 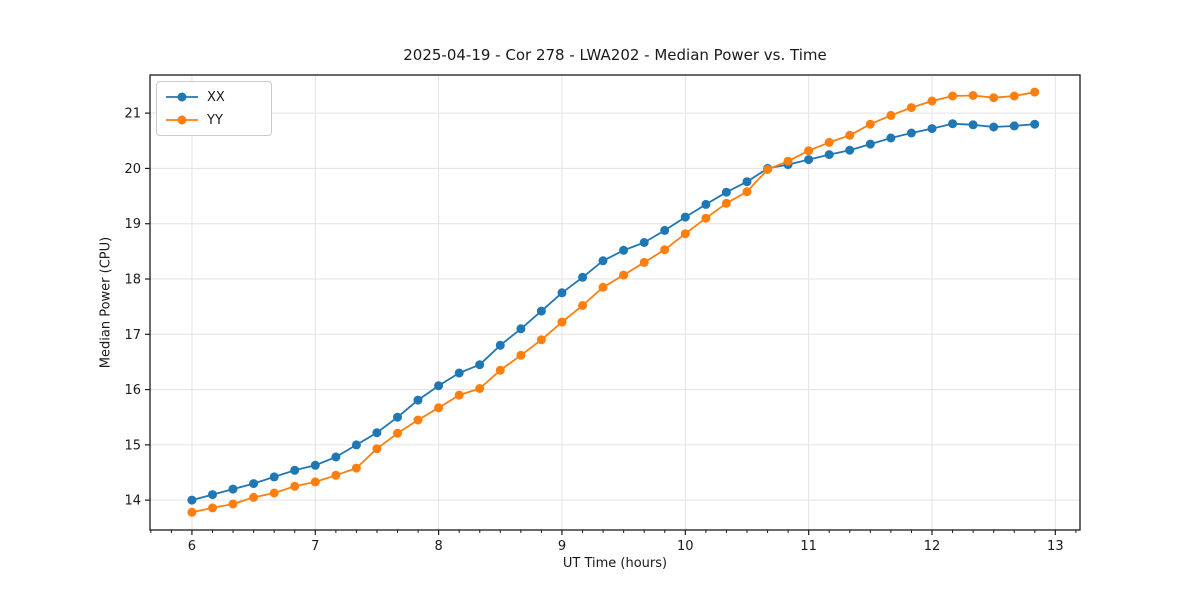 What do you see at coordinates (615, 563) in the screenshot?
I see `x-axis-label: UT Time (hours)` at bounding box center [615, 563].